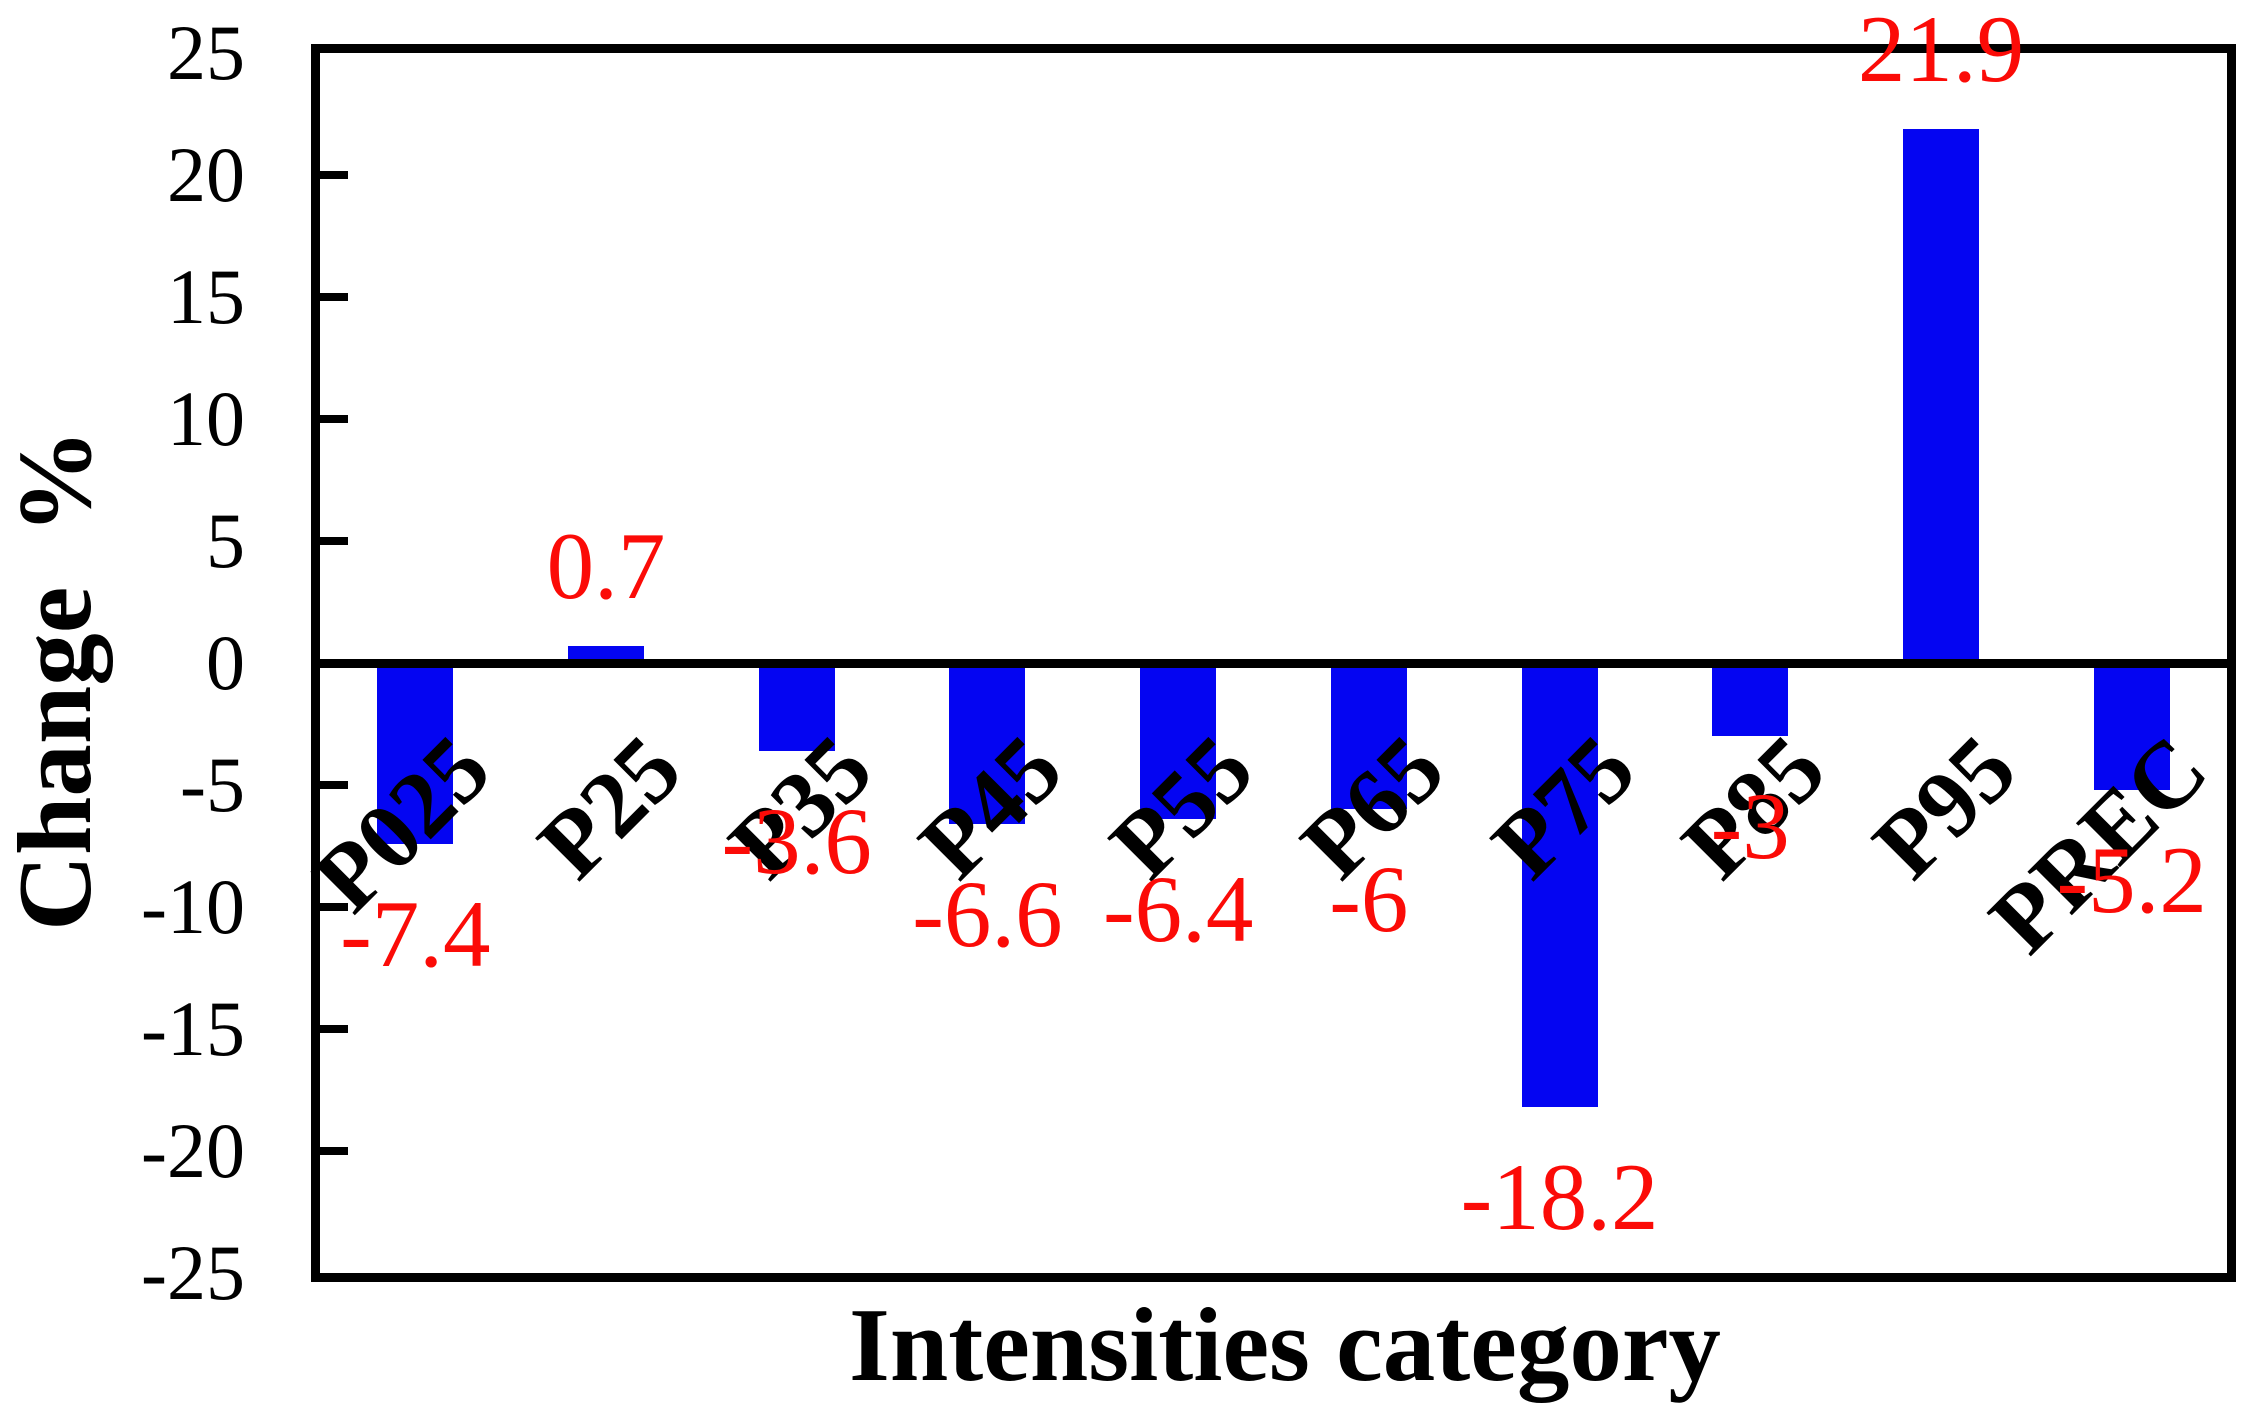 Image resolution: width=2246 pixels, height=1406 pixels. What do you see at coordinates (193, 1272) in the screenshot?
I see `y-tick-label: -25` at bounding box center [193, 1272].